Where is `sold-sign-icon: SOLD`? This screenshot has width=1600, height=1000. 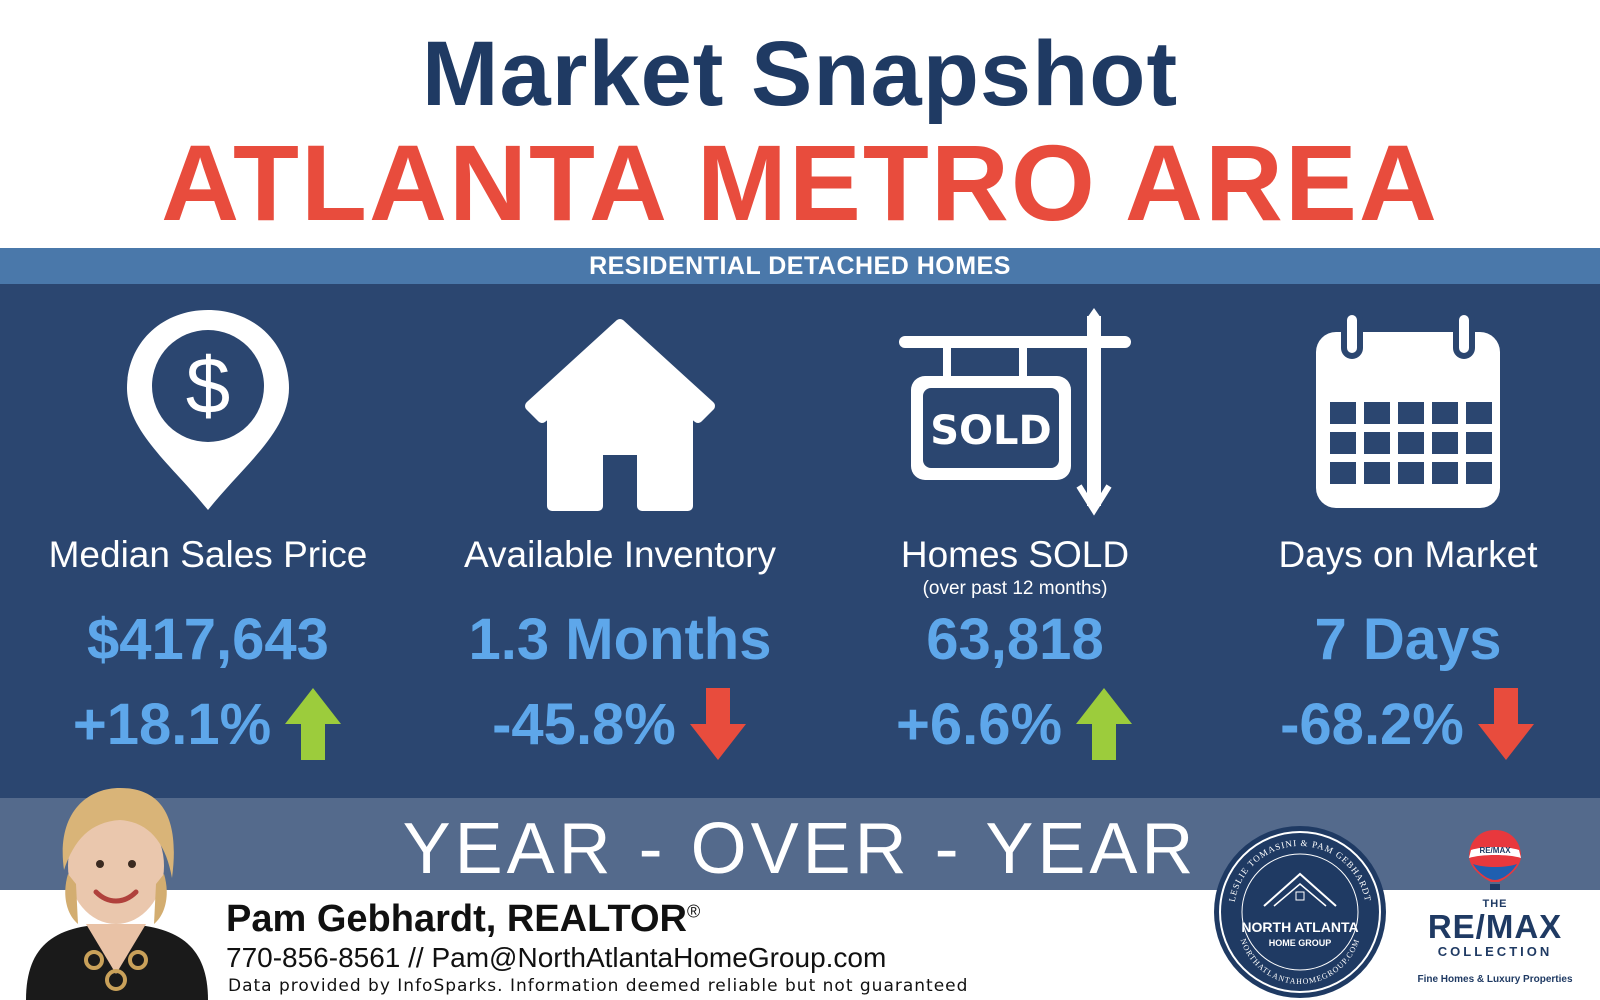 sold-sign-icon: SOLD is located at coordinates (1015, 411).